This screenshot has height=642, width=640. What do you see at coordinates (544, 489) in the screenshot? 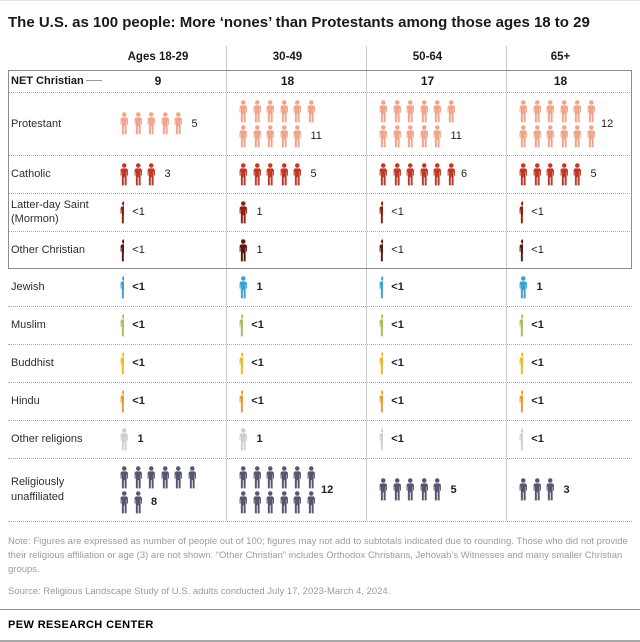
I see `icon-row: 3` at bounding box center [544, 489].